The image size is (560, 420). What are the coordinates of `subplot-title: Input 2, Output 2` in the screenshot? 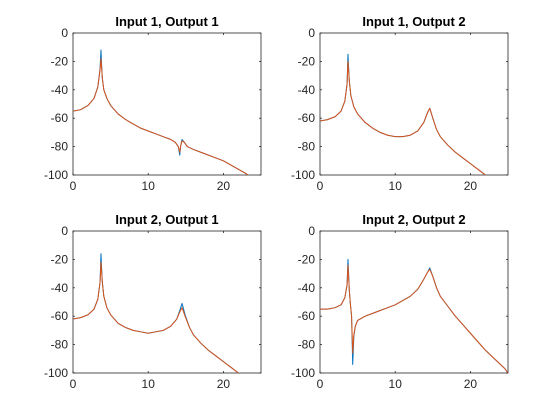 It's located at (413, 219).